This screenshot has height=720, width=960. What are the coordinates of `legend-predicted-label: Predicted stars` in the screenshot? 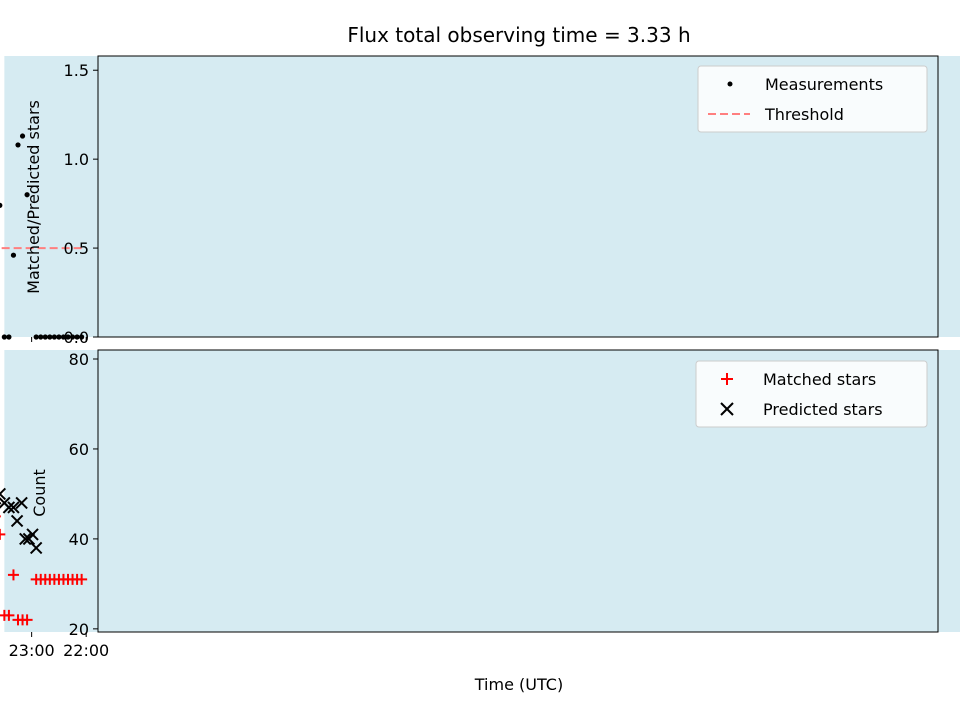 It's located at (823, 409).